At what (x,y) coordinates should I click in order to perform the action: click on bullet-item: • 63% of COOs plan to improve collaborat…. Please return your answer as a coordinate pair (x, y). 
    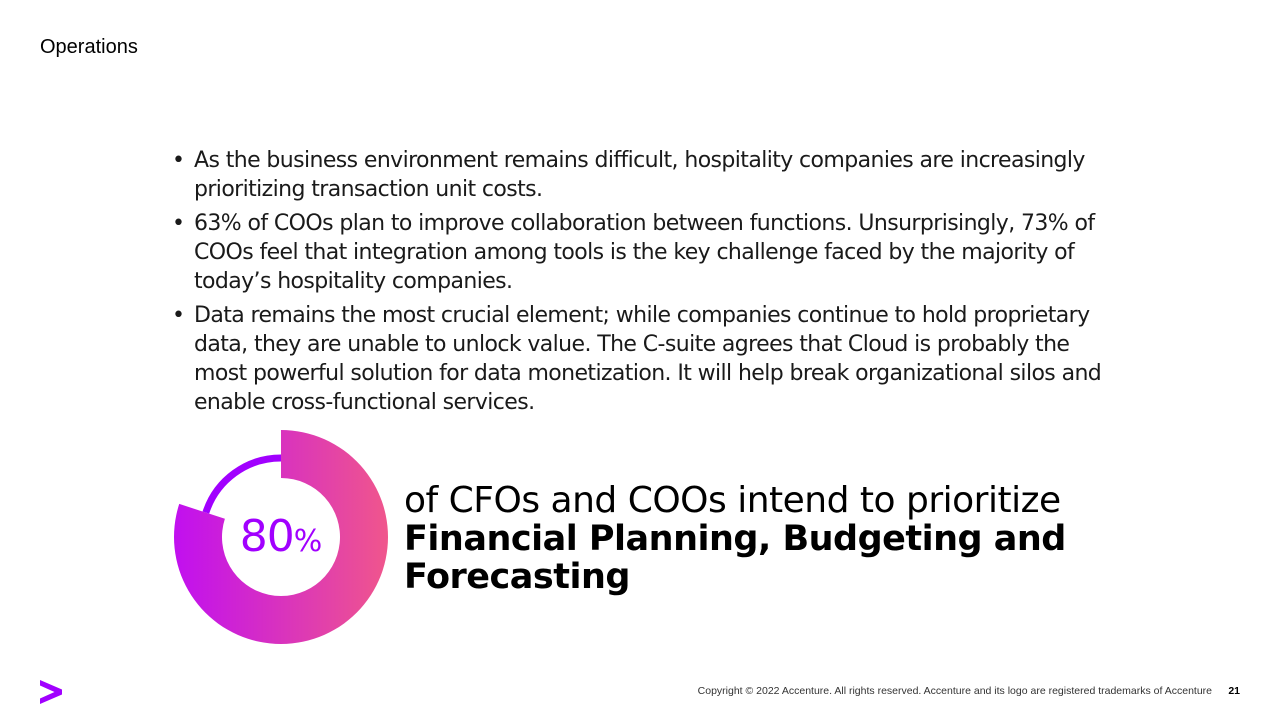
    Looking at the image, I should click on (637, 252).